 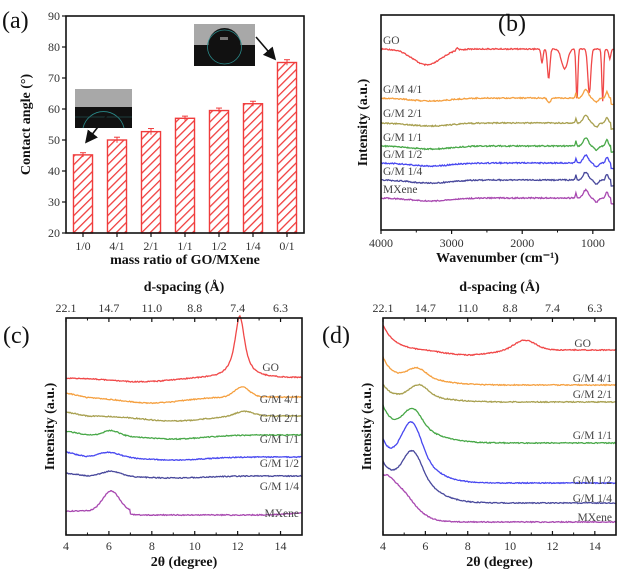 What do you see at coordinates (152, 546) in the screenshot?
I see `x-tick-label: 8` at bounding box center [152, 546].